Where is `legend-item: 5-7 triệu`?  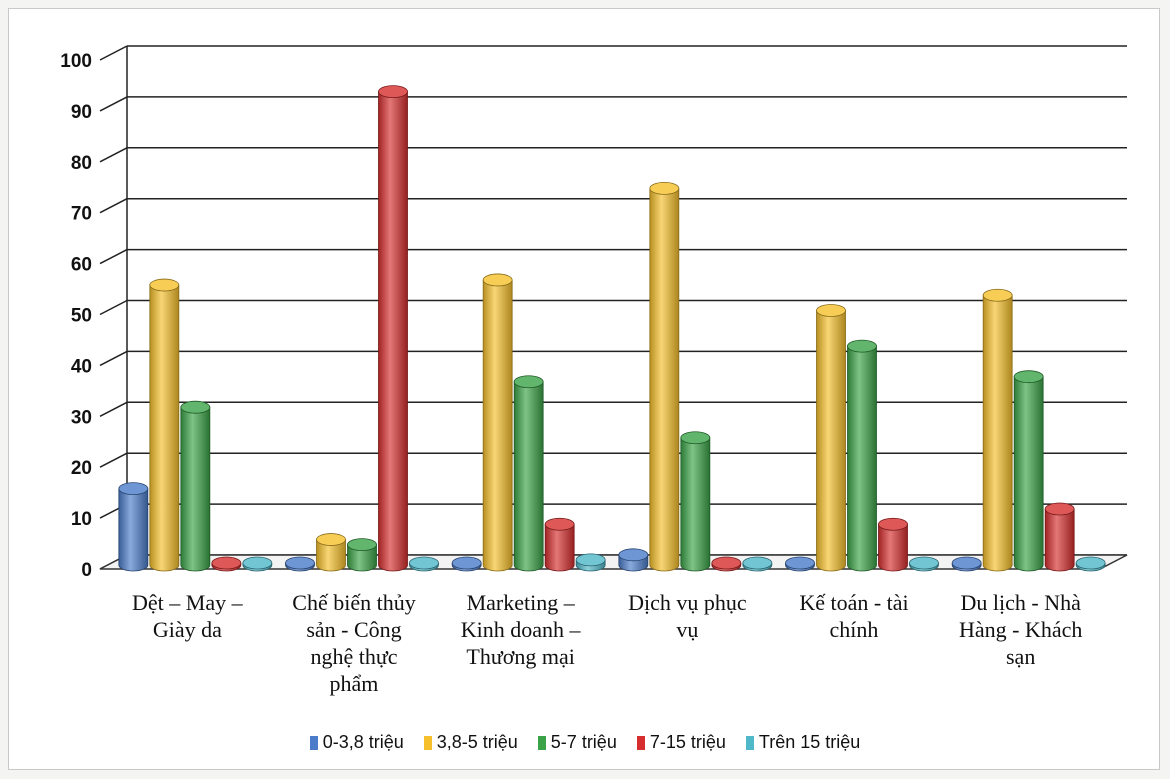 legend-item: 5-7 triệu is located at coordinates (577, 742).